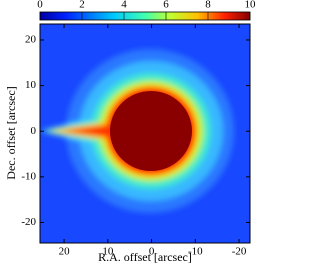 Image resolution: width=320 pixels, height=268 pixels. What do you see at coordinates (28, 176) in the screenshot?
I see `y-tick-label: -10` at bounding box center [28, 176].